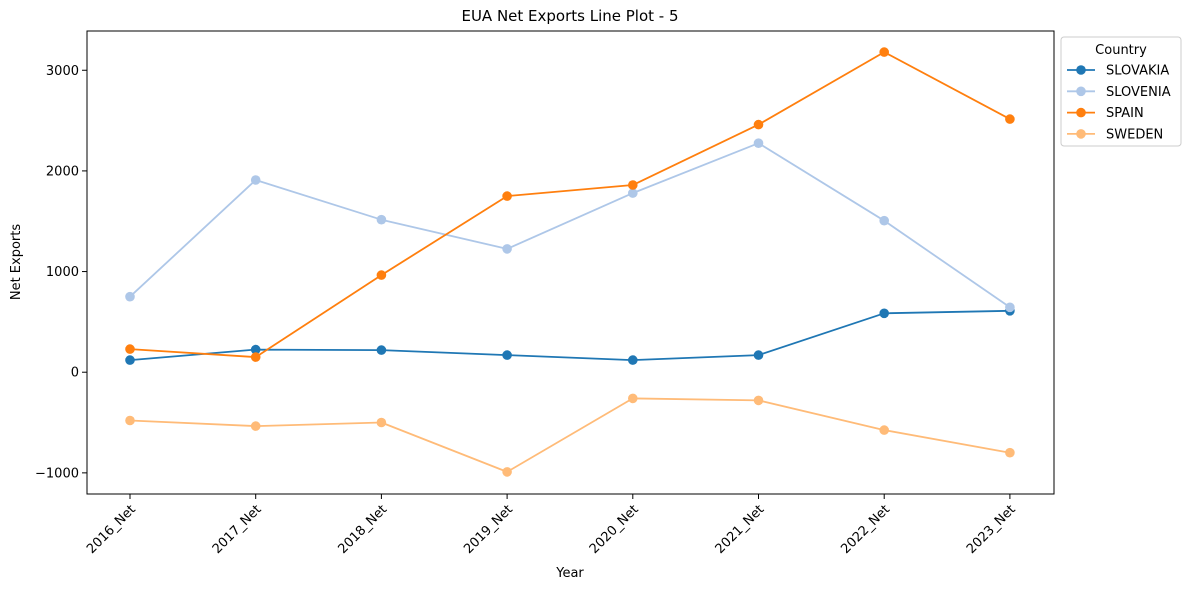 The width and height of the screenshot is (1189, 594). What do you see at coordinates (362, 529) in the screenshot?
I see `x-tick-label: 2018_Net` at bounding box center [362, 529].